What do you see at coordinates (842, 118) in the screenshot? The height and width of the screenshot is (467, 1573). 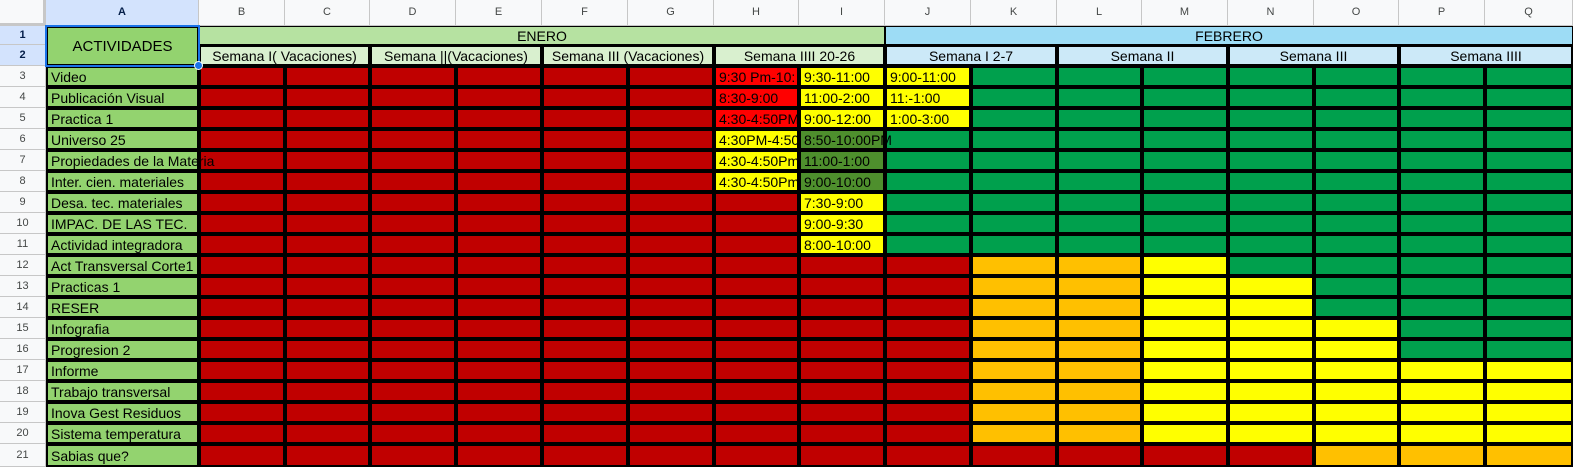 I see `schedule-cell: 9:00-12:00` at bounding box center [842, 118].